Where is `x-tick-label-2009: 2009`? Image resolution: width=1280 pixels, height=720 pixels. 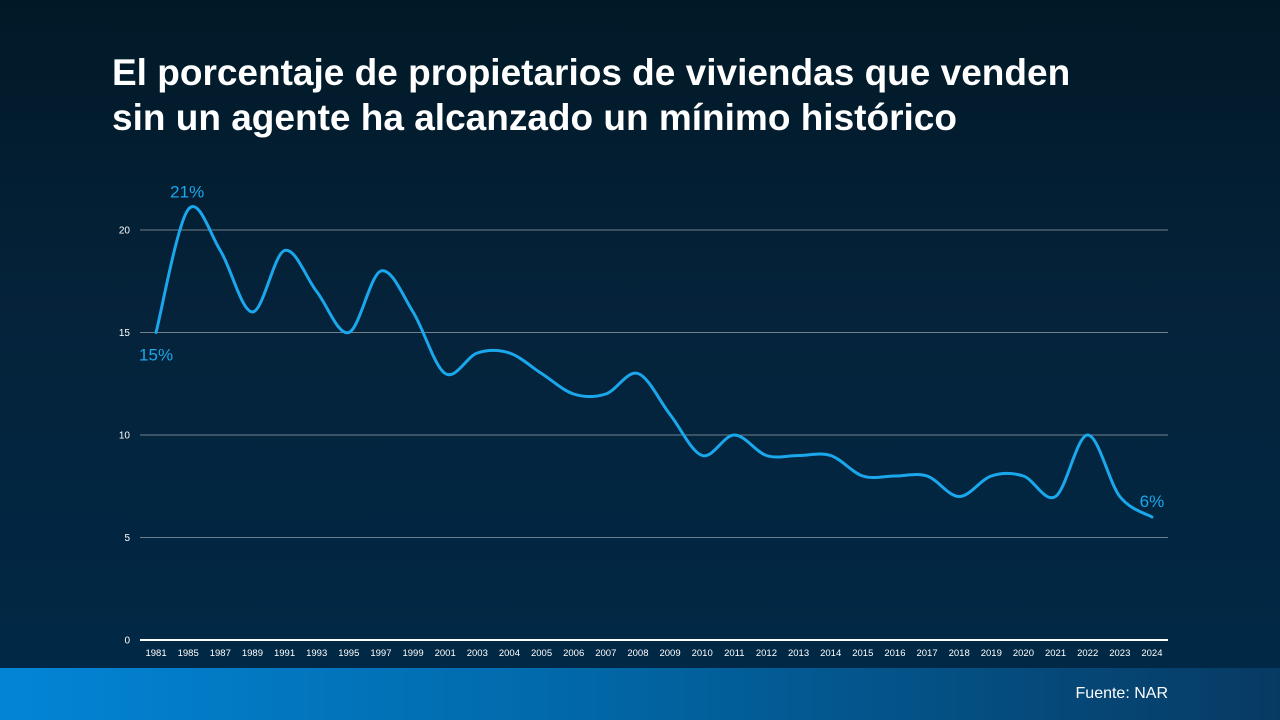
x-tick-label-2009: 2009 is located at coordinates (669, 653).